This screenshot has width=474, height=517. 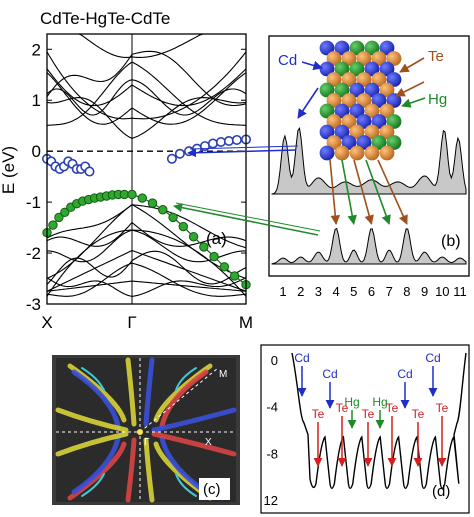 What do you see at coordinates (335, 291) in the screenshot?
I see `layer-index-label: 4` at bounding box center [335, 291].